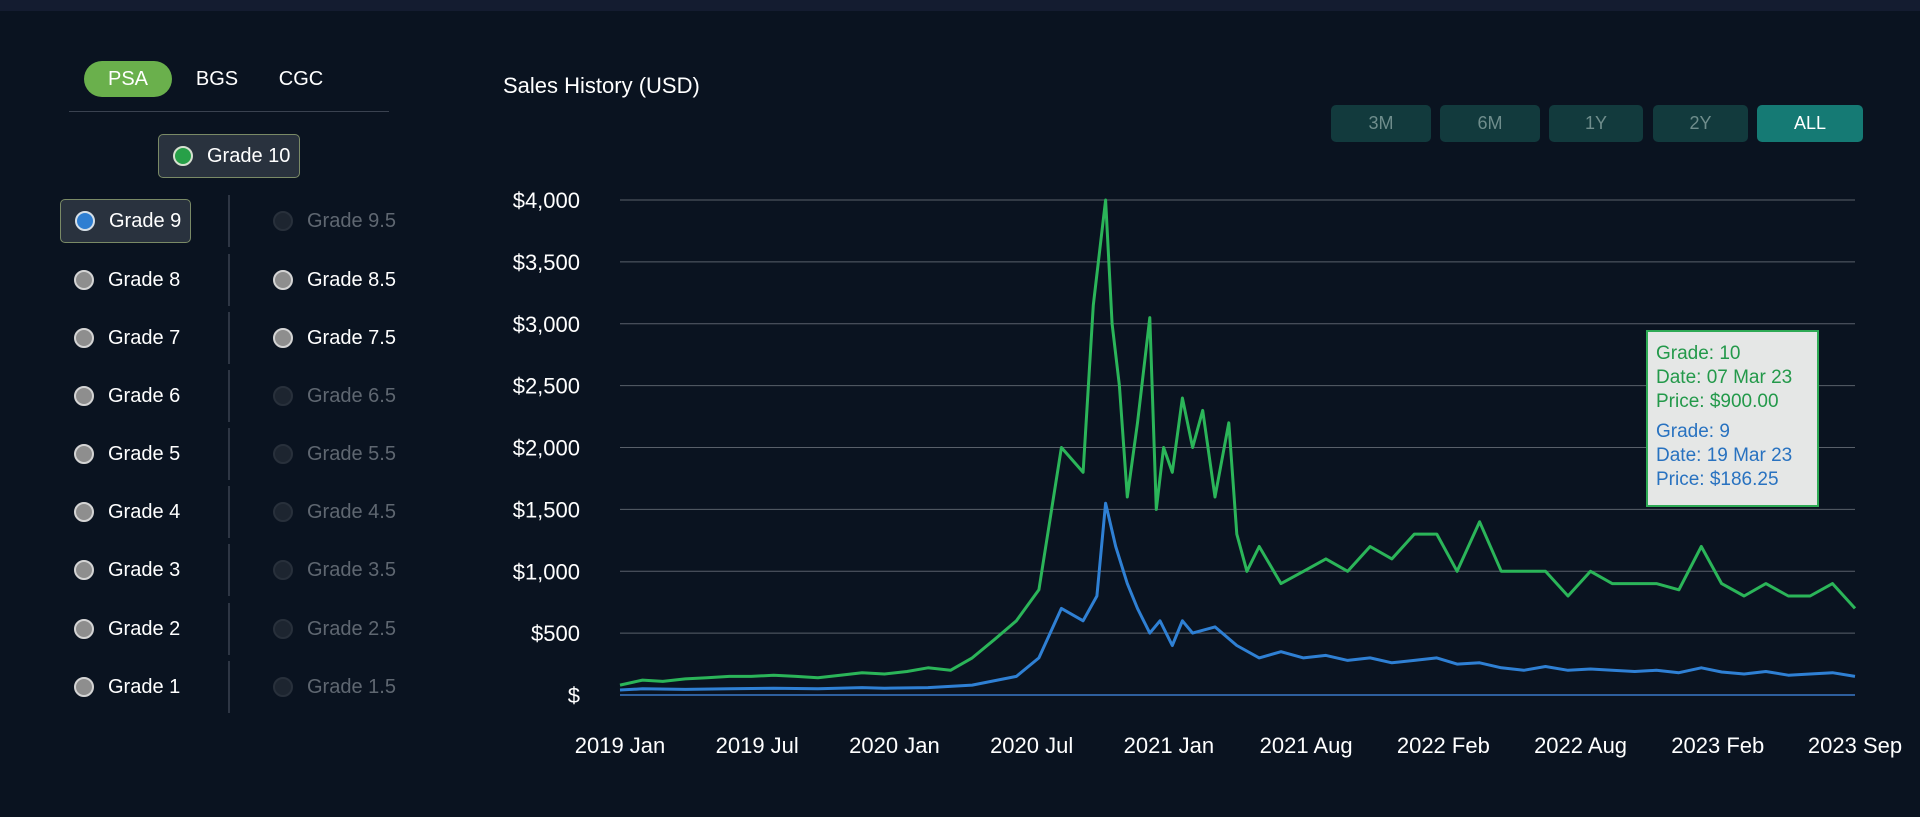  I want to click on grade-label: Grade 1, so click(144, 686).